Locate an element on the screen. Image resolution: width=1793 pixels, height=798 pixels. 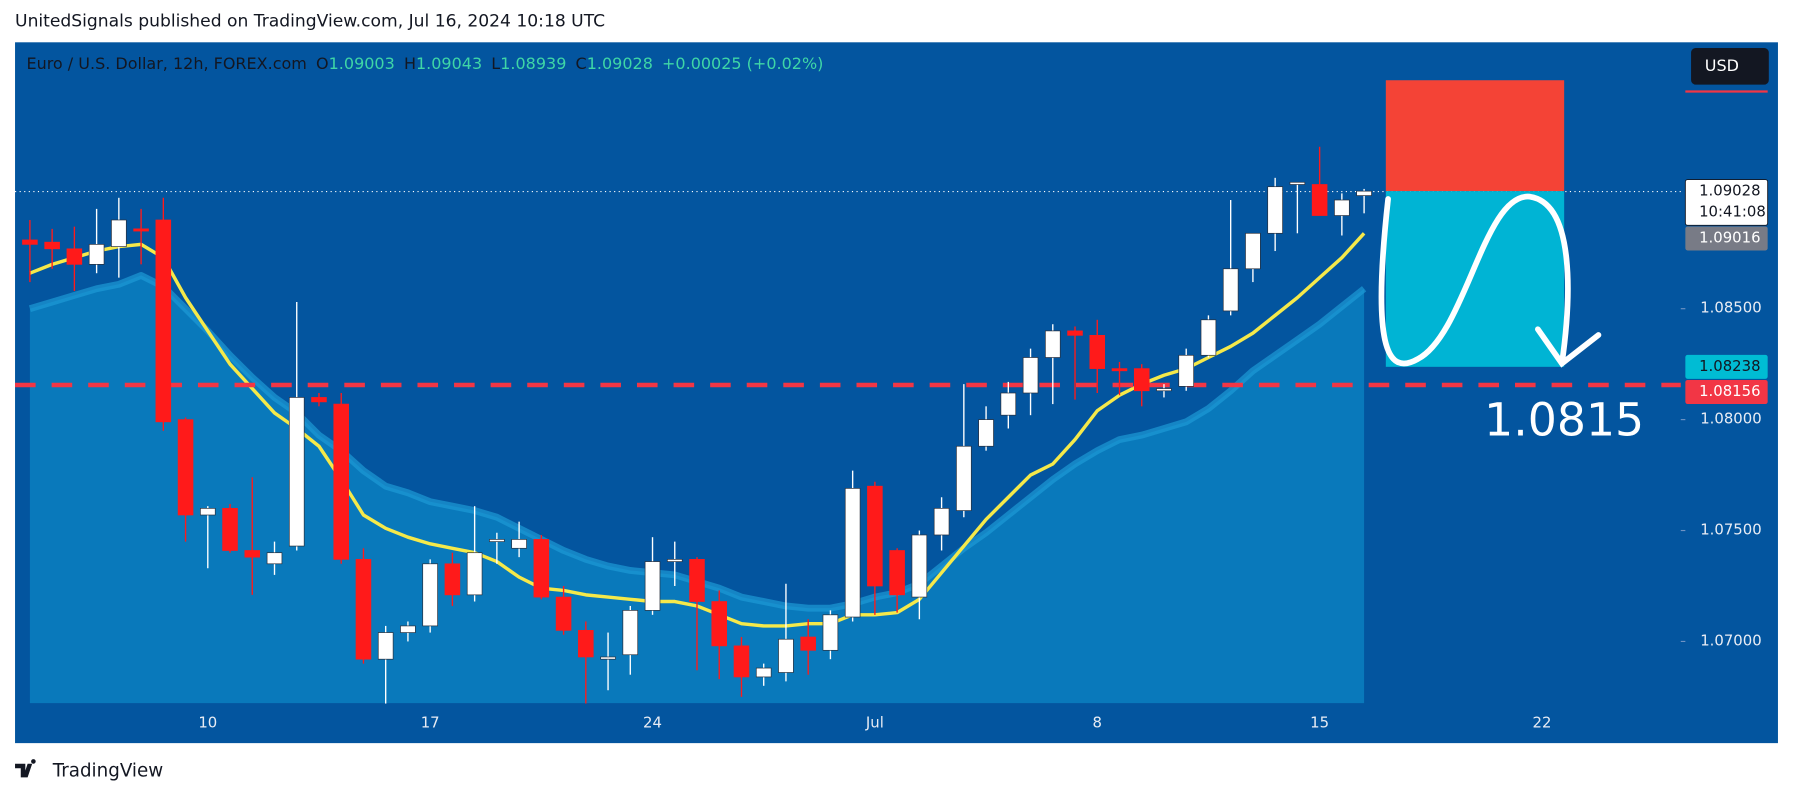
drawn-arrow is located at coordinates (1490, 280).